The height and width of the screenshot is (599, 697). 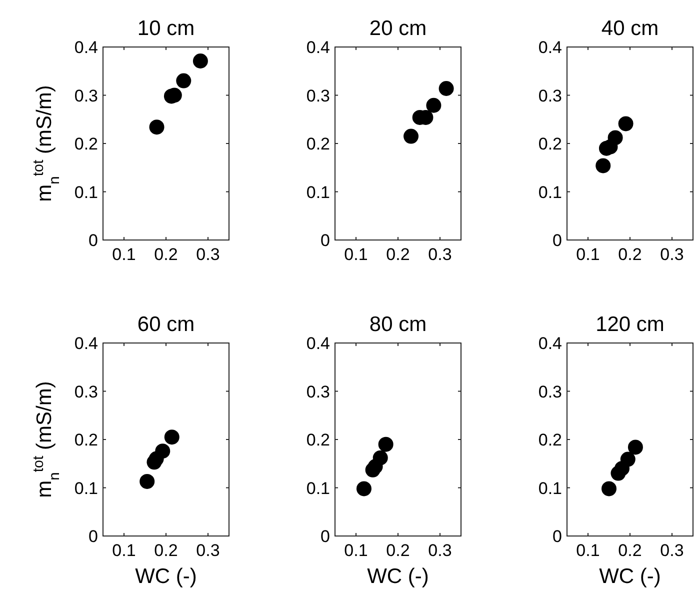 What do you see at coordinates (166, 324) in the screenshot?
I see `chart-title: 60 cm` at bounding box center [166, 324].